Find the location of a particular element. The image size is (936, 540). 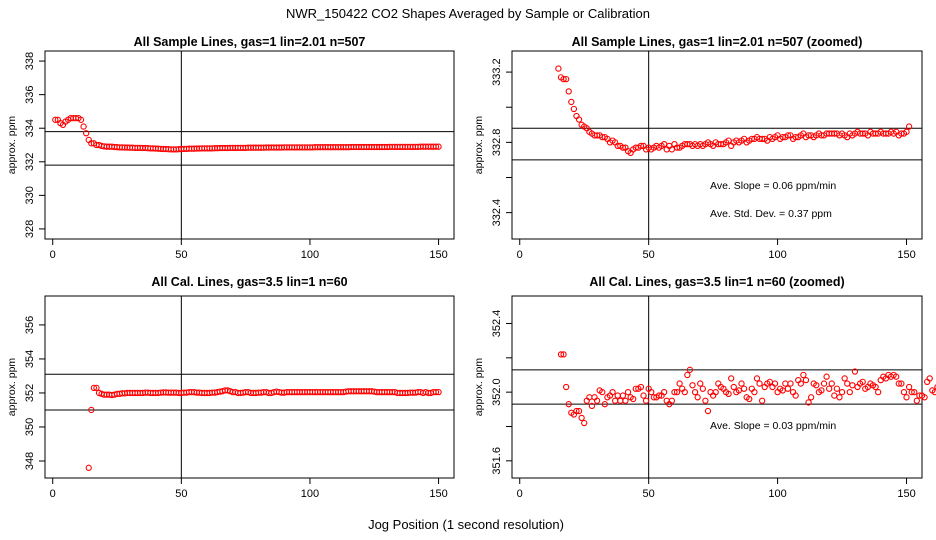

y-tick-label: 332 is located at coordinates (30, 162).